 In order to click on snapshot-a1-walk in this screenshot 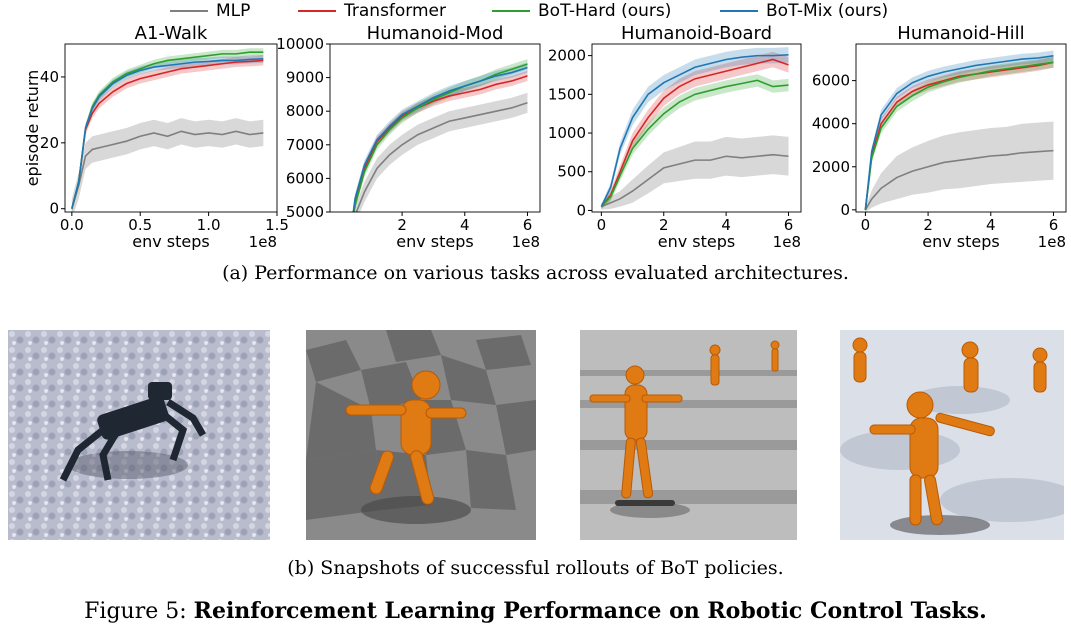, I will do `click(139, 435)`.